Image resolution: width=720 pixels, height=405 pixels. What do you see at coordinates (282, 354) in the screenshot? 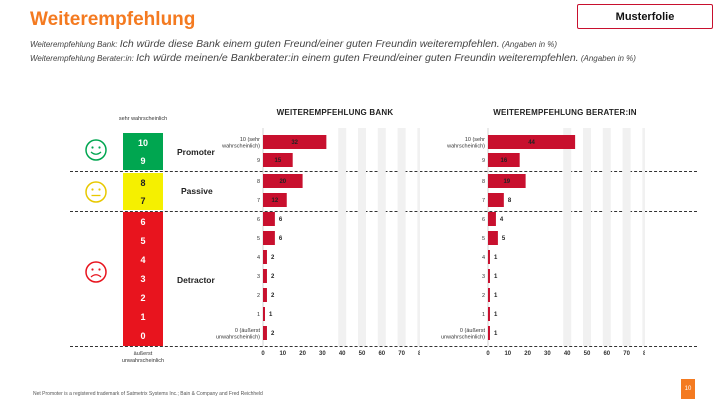
I see `x-tick-label: 10` at bounding box center [282, 354].